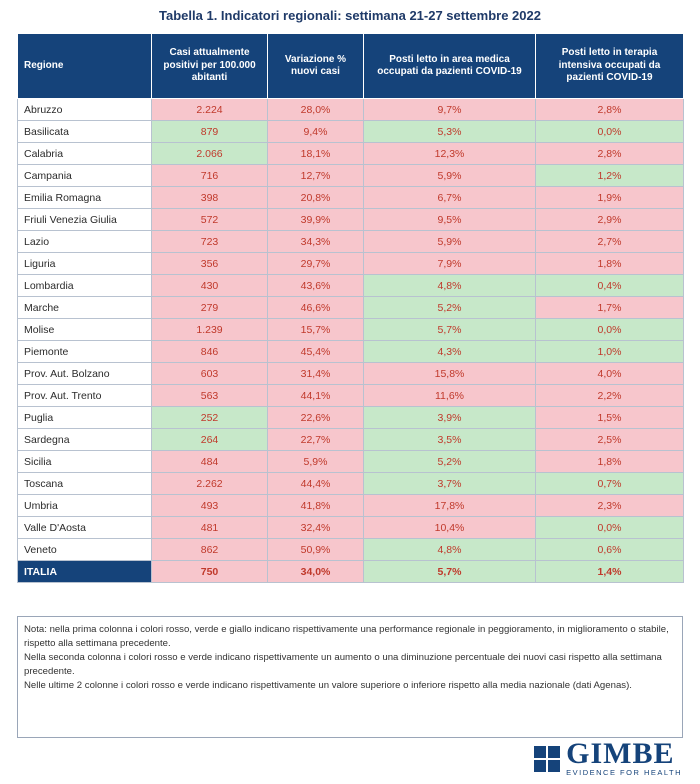  I want to click on regione-cell: Toscana, so click(84, 483).